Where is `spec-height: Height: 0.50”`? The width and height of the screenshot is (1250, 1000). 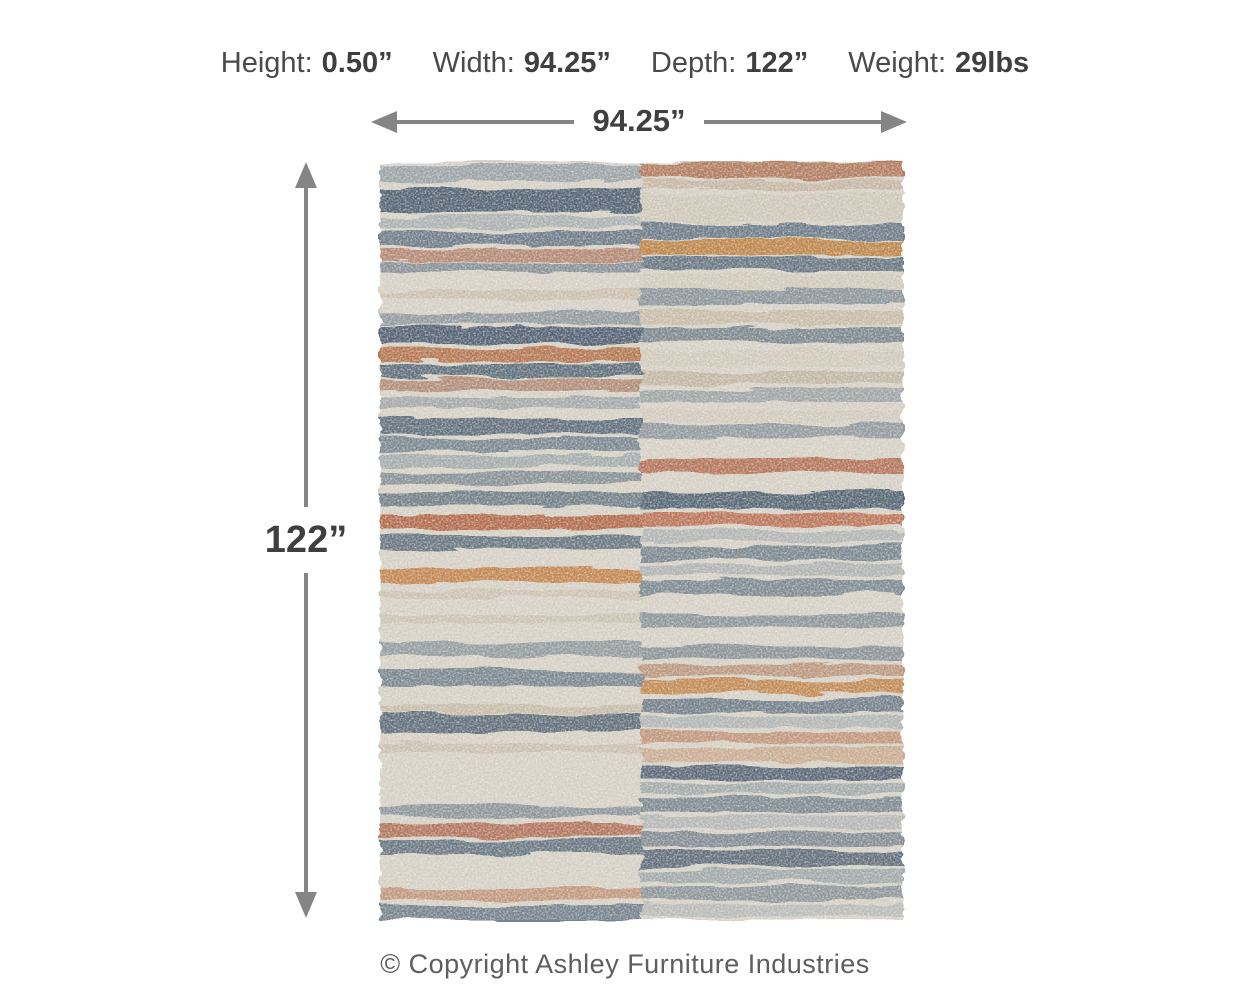 spec-height: Height: 0.50” is located at coordinates (307, 63).